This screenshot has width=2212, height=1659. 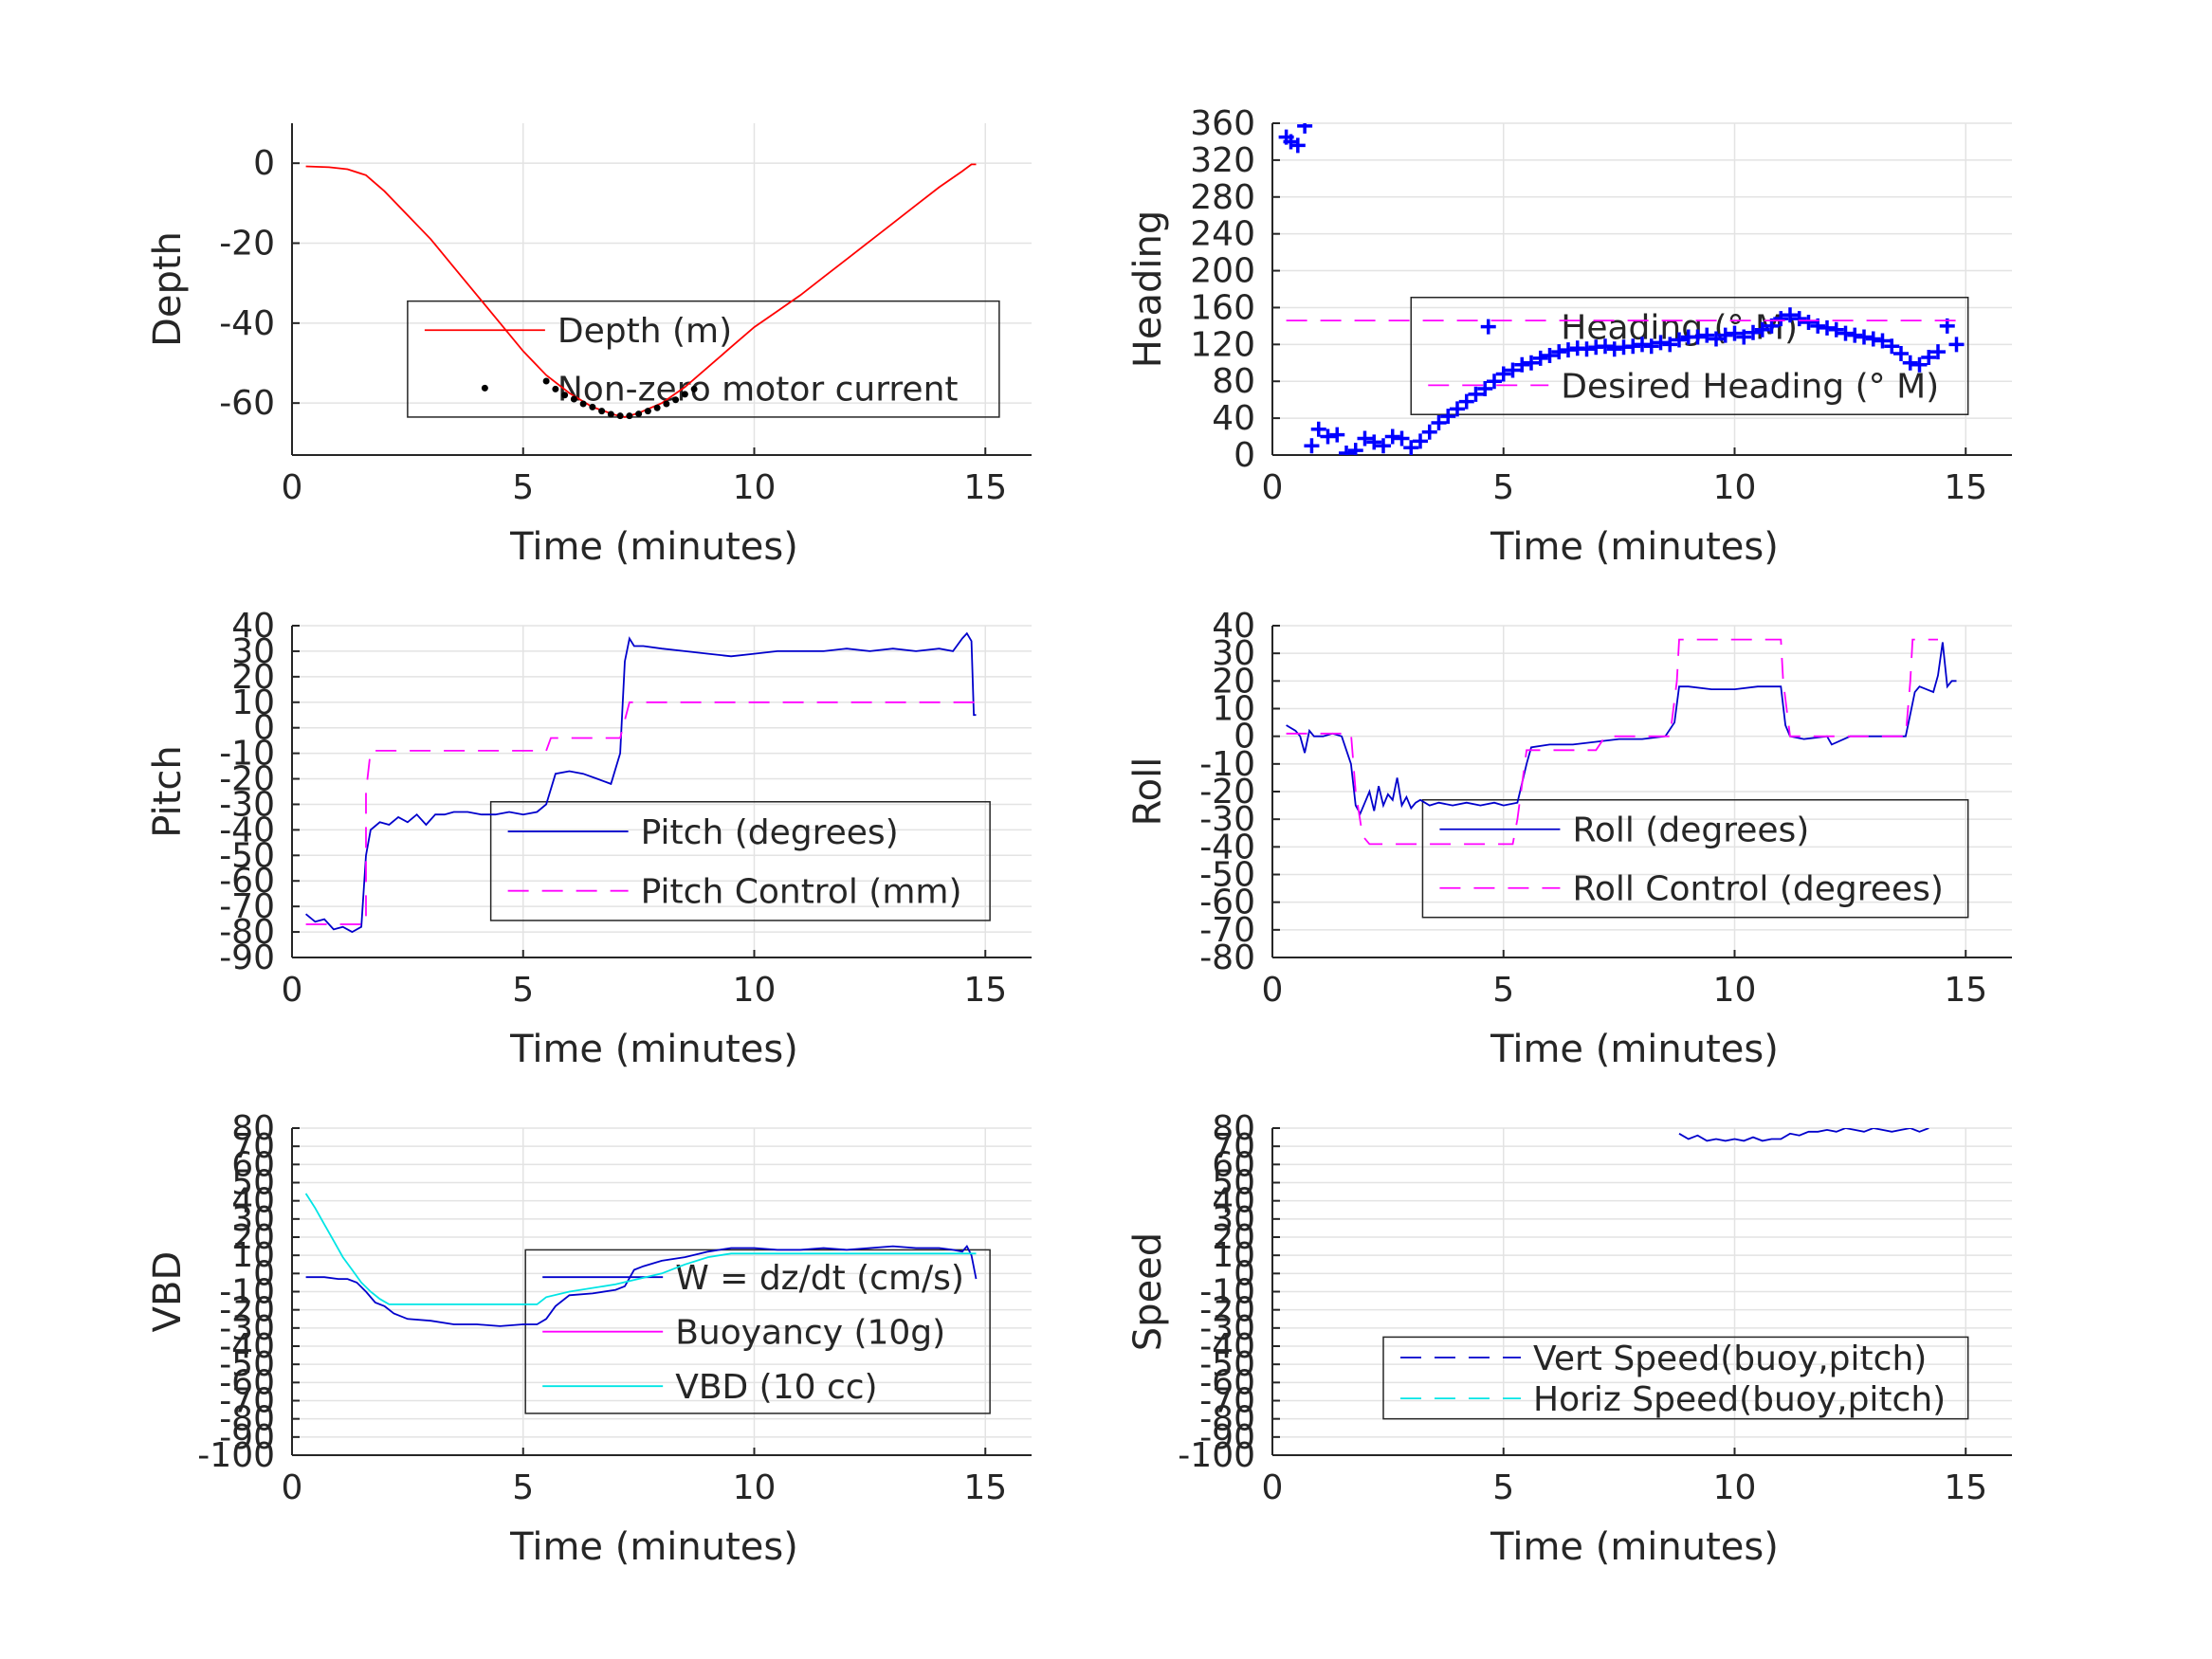 What do you see at coordinates (810, 1333) in the screenshot?
I see `legend-label: Buoyancy (10g)` at bounding box center [810, 1333].